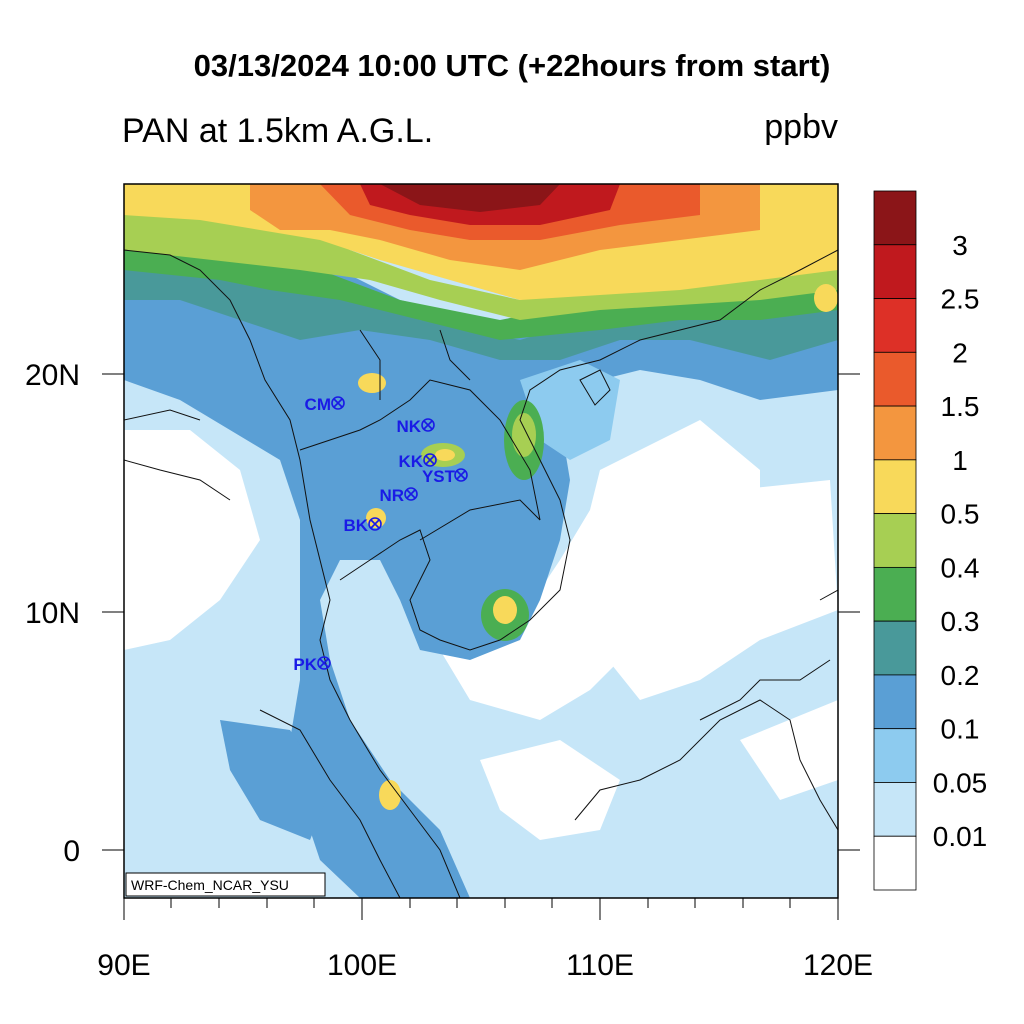  I want to click on station-label: PK, so click(305, 664).